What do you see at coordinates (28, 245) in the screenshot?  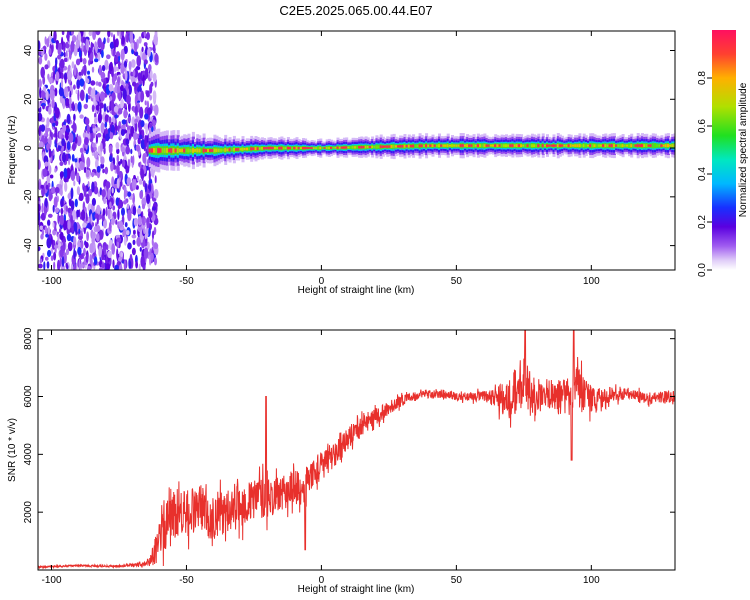 I see `y-tick-label: -40` at bounding box center [28, 245].